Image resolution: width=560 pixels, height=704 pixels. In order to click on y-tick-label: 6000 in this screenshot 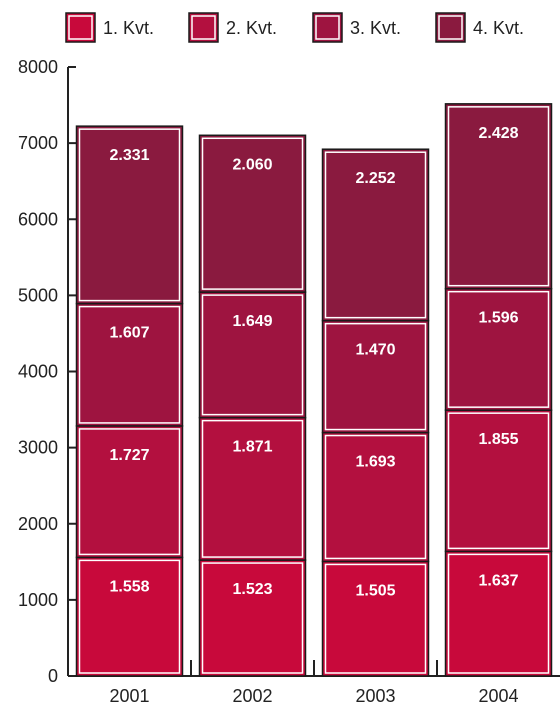, I will do `click(38, 219)`.